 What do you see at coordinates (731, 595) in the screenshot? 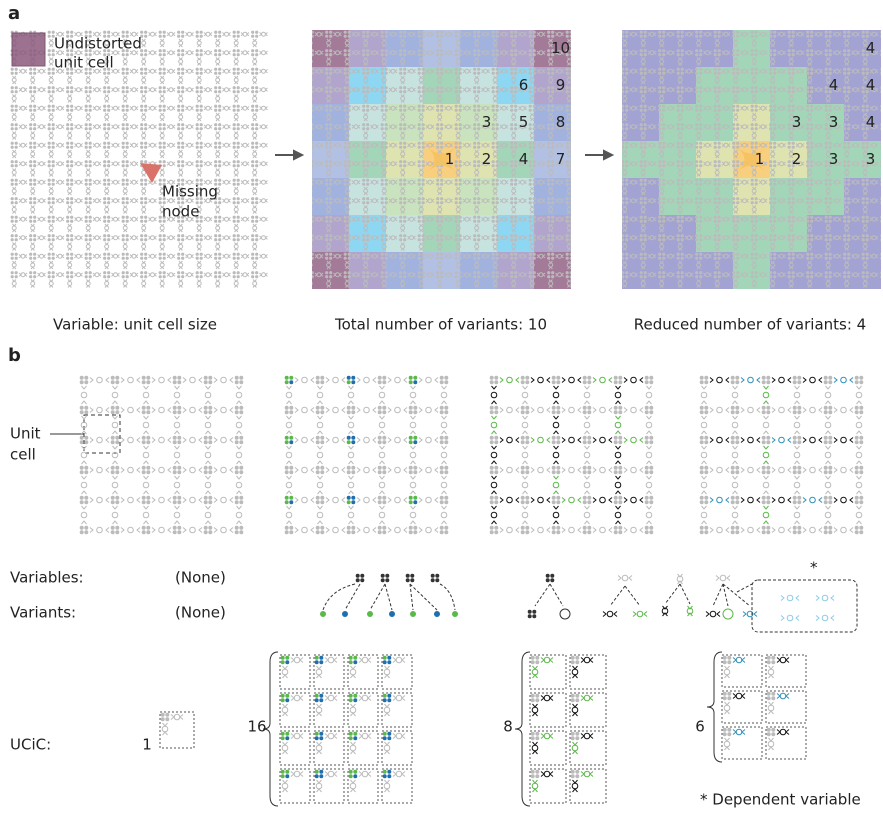
I see `variant-arcs` at bounding box center [731, 595].